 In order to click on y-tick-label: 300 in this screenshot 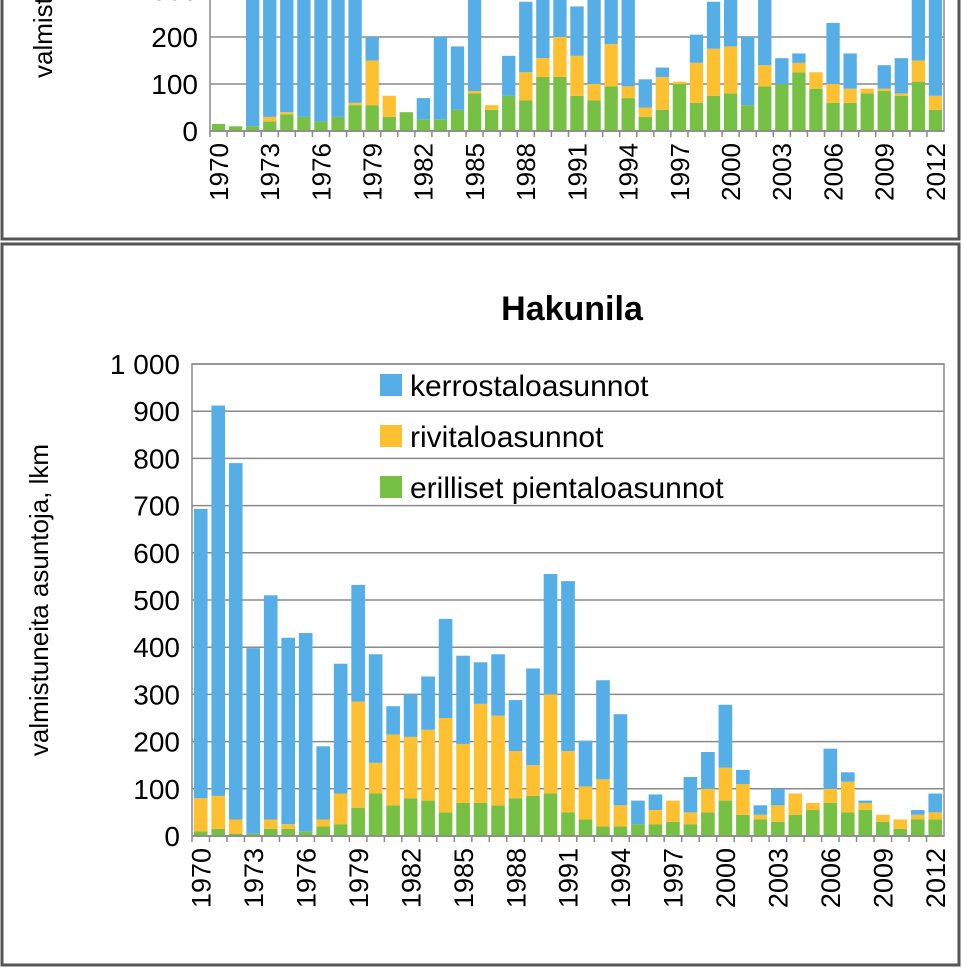, I will do `click(174, 3)`.